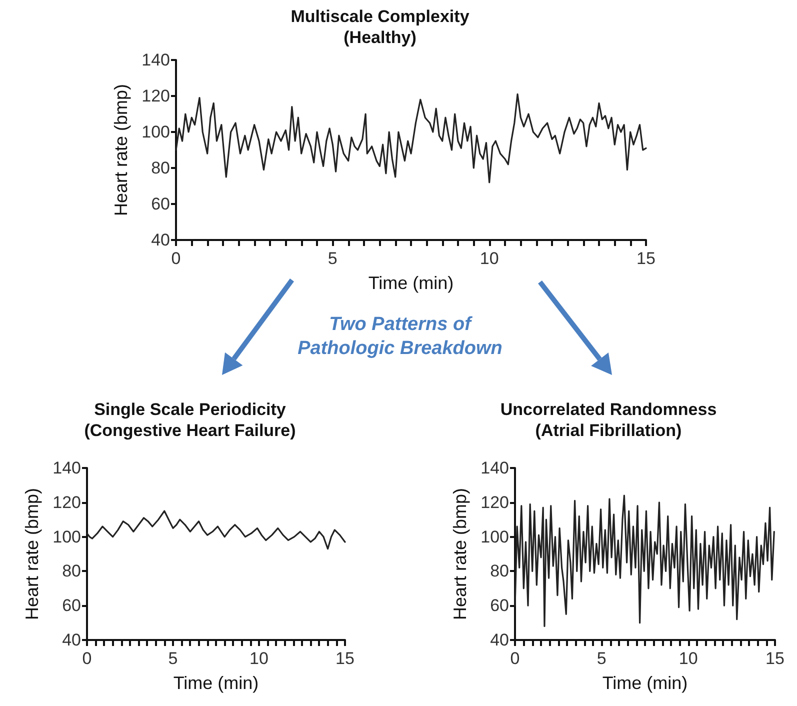 Image resolution: width=797 pixels, height=706 pixels. Describe the element at coordinates (608, 409) in the screenshot. I see `chart-title: Uncorrelated Randomness` at that location.